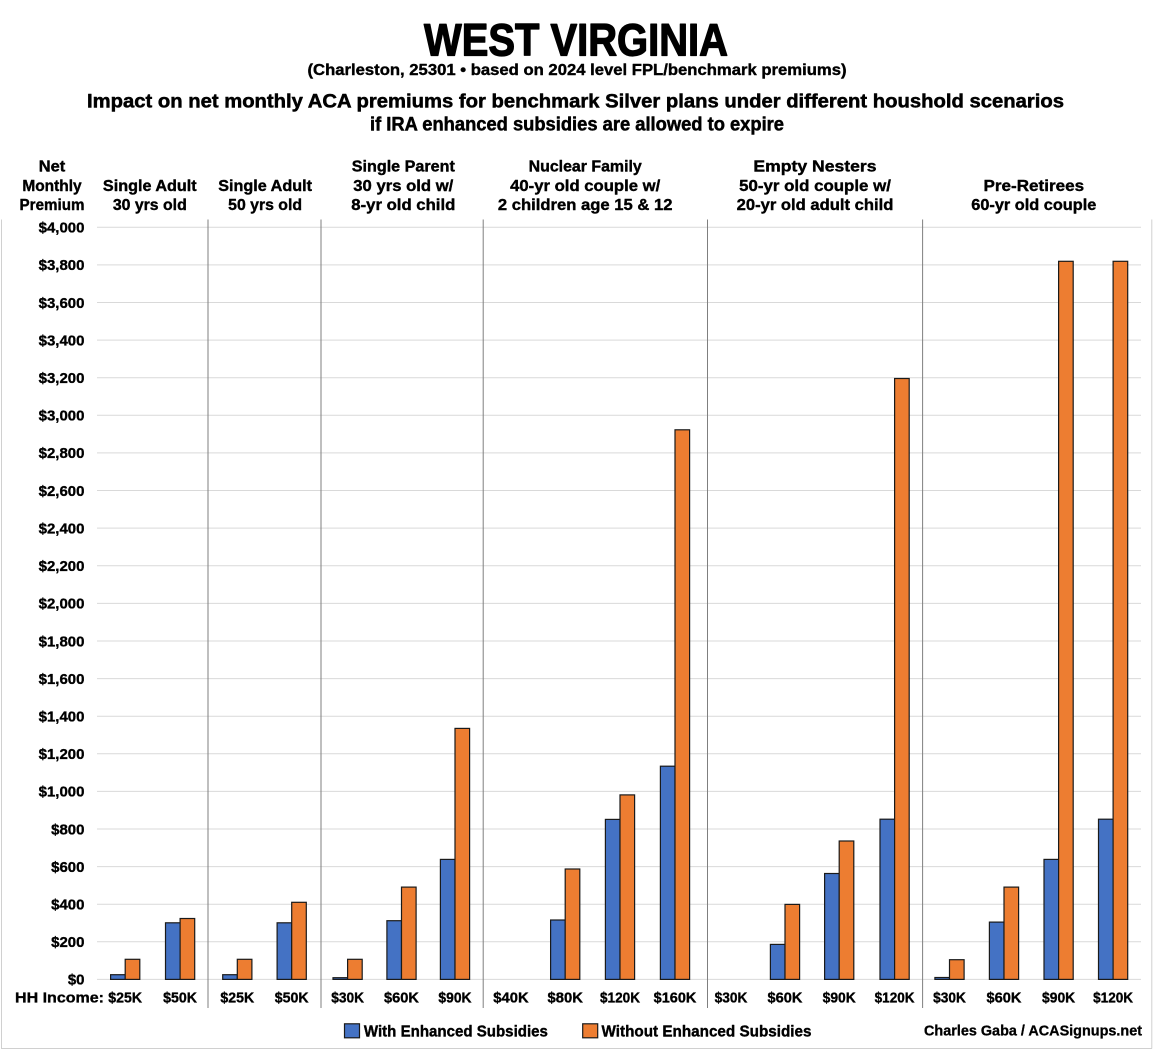 The image size is (1153, 1050). I want to click on svg-text: 20-yr old adult child, so click(815, 205).